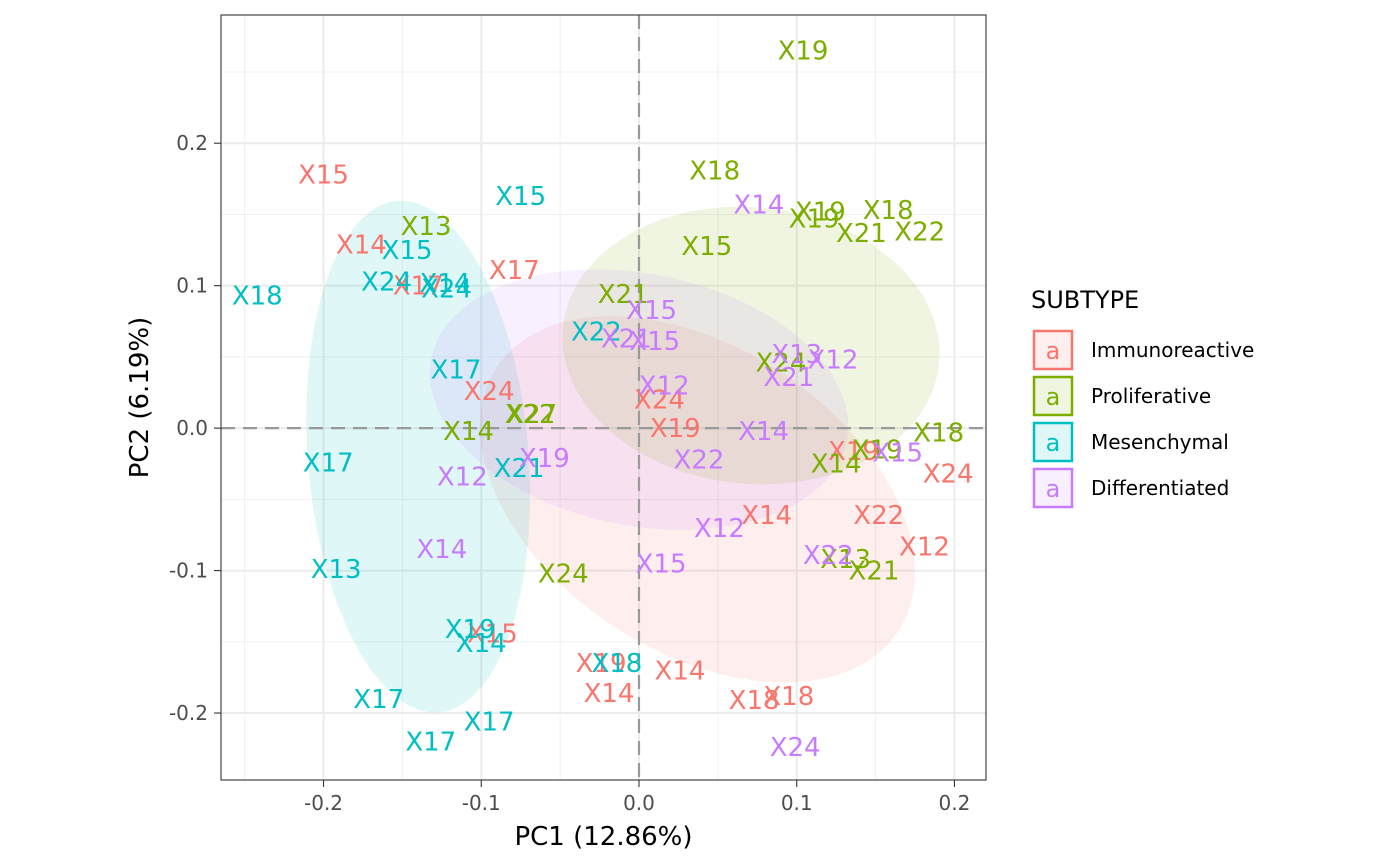 The width and height of the screenshot is (1400, 866). What do you see at coordinates (1160, 442) in the screenshot?
I see `legend-label-mesenchymal: Mesenchymal` at bounding box center [1160, 442].